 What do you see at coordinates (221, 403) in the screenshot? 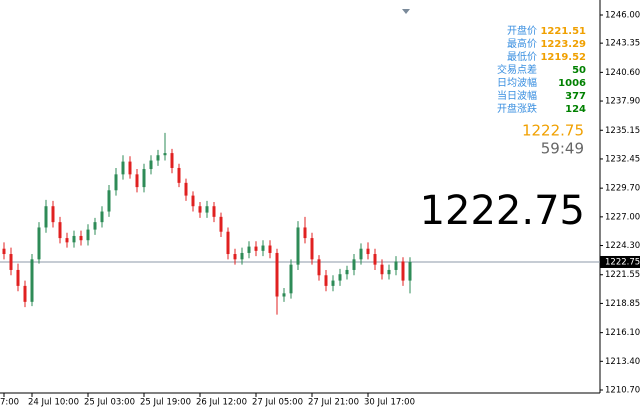
I see `x-tick-label: 26 Jul 12:00` at bounding box center [221, 403].